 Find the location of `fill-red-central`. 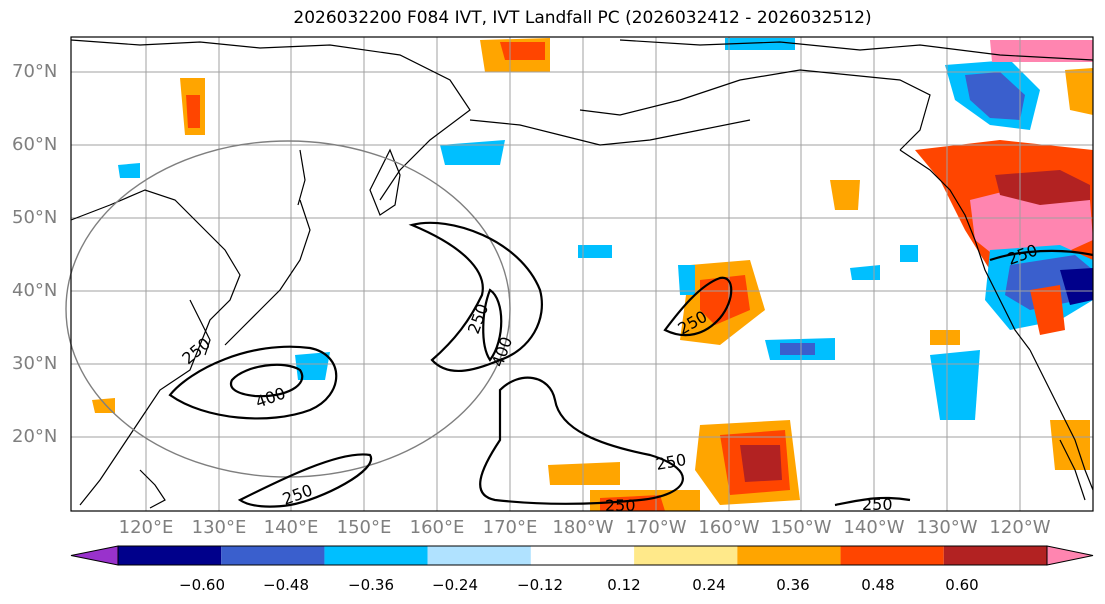

fill-red-central is located at coordinates (725, 300).